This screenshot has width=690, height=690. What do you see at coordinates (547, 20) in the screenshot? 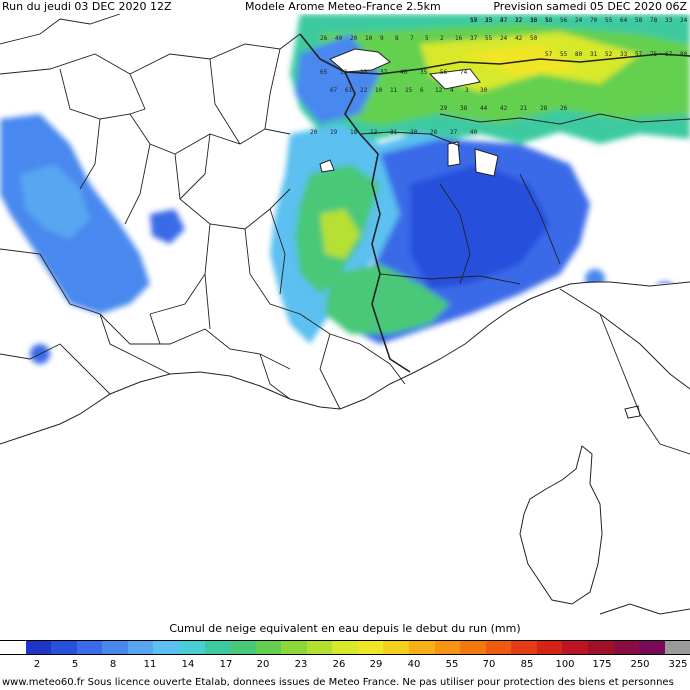
I see `value-label: 5` at bounding box center [547, 20].